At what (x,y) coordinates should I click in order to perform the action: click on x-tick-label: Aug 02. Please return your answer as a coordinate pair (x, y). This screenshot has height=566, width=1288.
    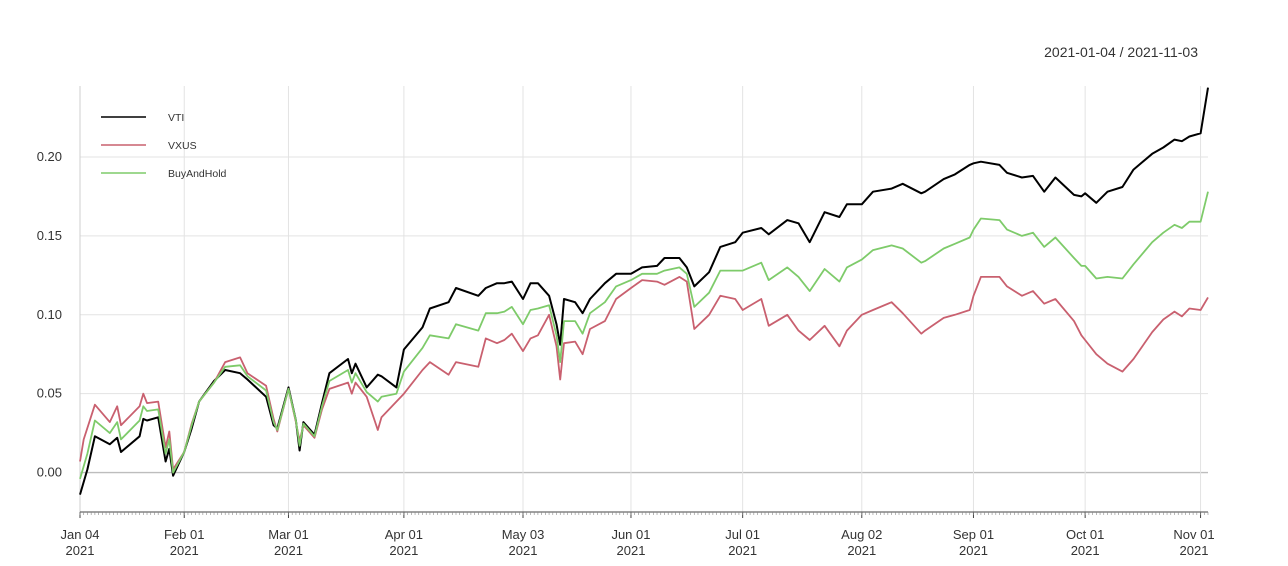
    Looking at the image, I should click on (861, 534).